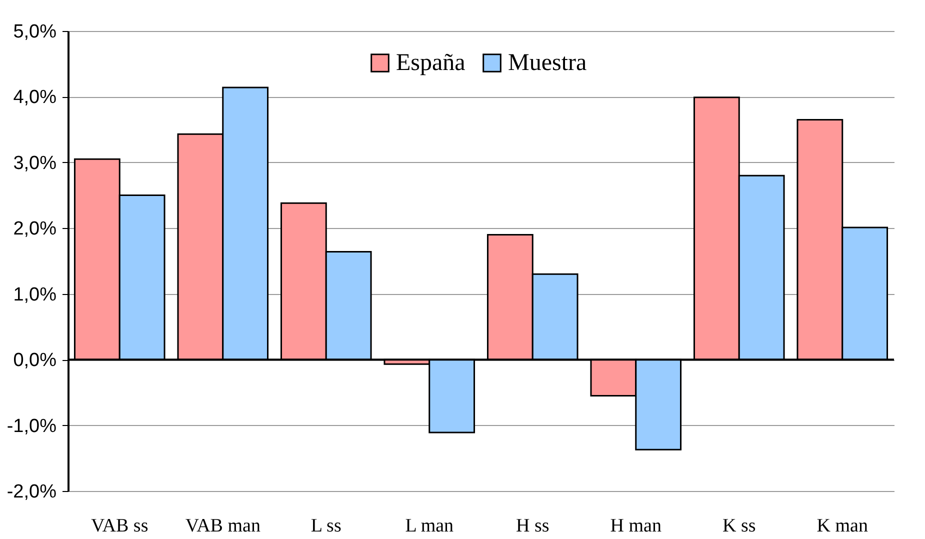 Image resolution: width=925 pixels, height=539 pixels. Describe the element at coordinates (31, 492) in the screenshot. I see `y-tick-label: -2,0%` at that location.